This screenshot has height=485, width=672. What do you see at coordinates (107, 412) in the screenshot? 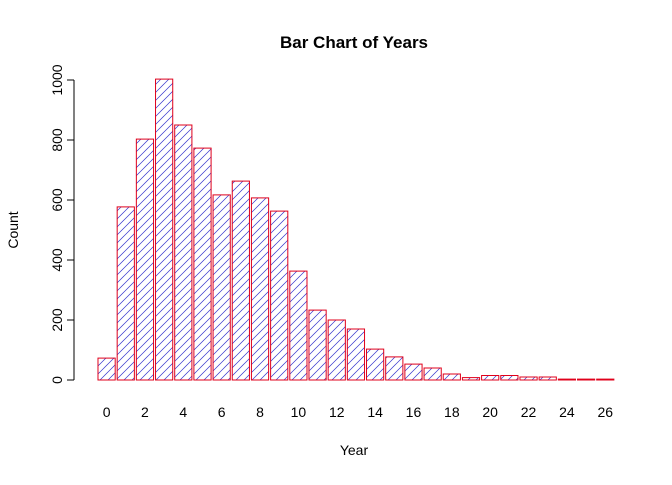
I see `x-tick-label: 0` at bounding box center [107, 412].